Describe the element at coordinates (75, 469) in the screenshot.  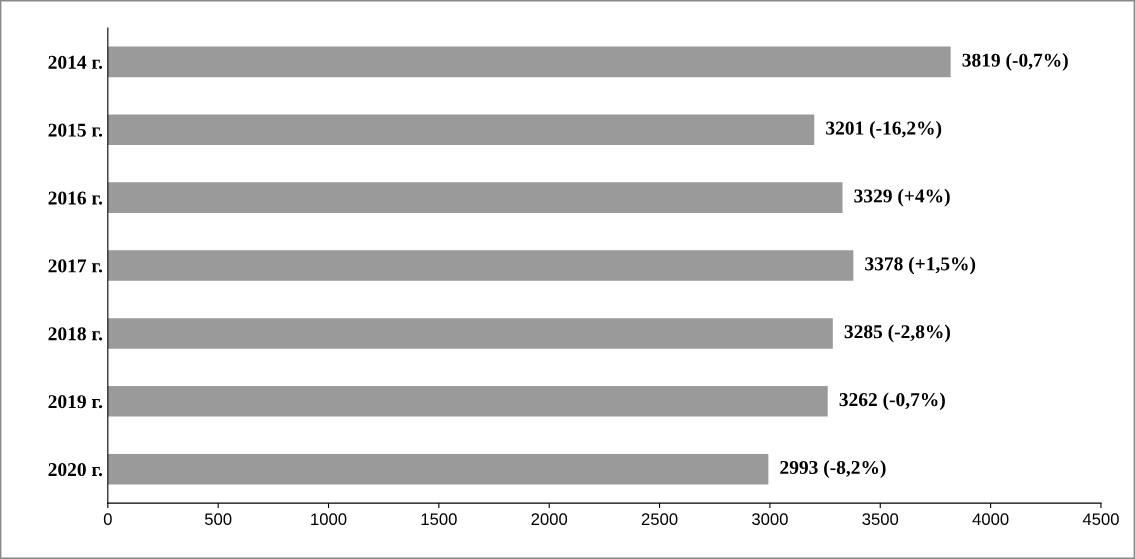
I see `y-tick-label: 2020 г.` at that location.